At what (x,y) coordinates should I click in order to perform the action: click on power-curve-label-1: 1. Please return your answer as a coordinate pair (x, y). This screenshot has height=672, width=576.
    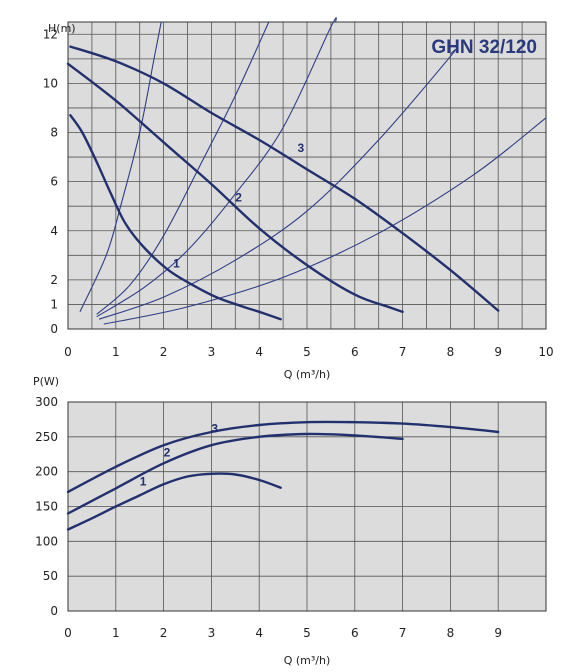
    Looking at the image, I should click on (143, 482).